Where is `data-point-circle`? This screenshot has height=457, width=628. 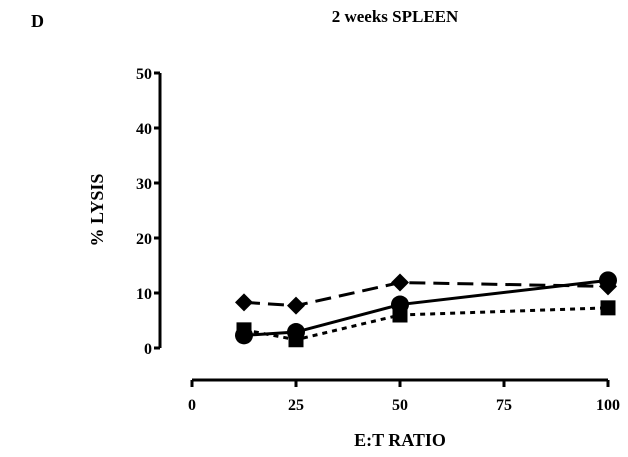 data-point-circle is located at coordinates (608, 280).